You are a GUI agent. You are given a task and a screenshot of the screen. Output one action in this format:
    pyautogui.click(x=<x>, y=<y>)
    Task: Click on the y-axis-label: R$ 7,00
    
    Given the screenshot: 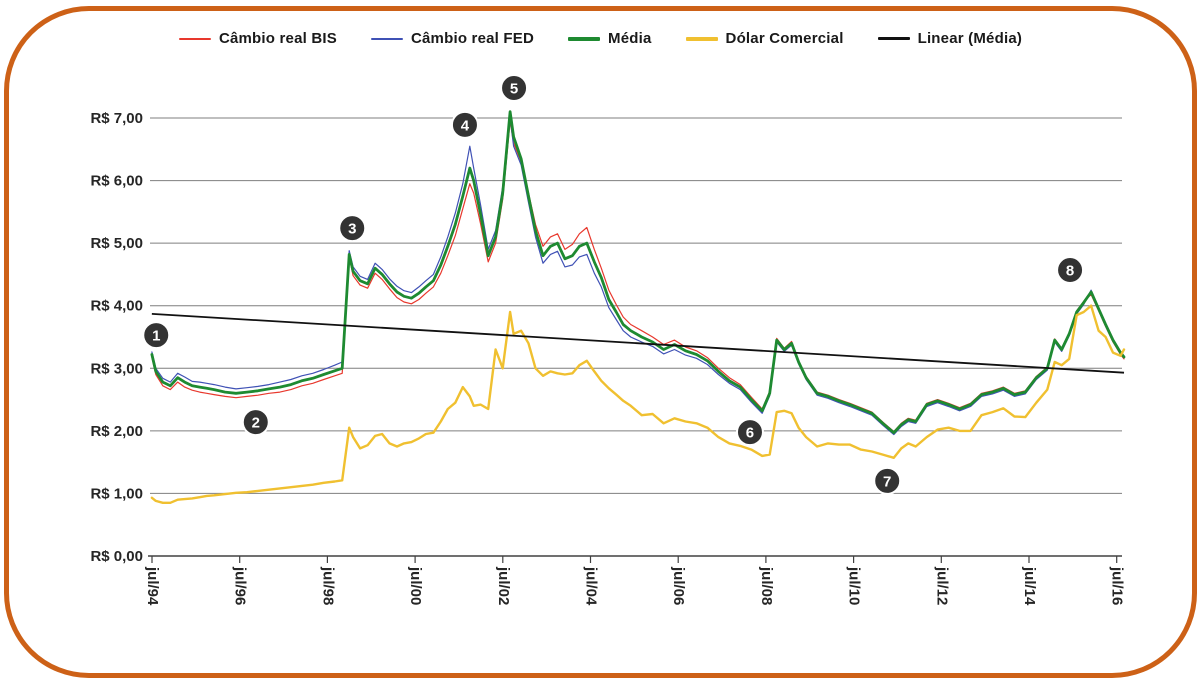 What is the action you would take?
    pyautogui.click(x=116, y=118)
    